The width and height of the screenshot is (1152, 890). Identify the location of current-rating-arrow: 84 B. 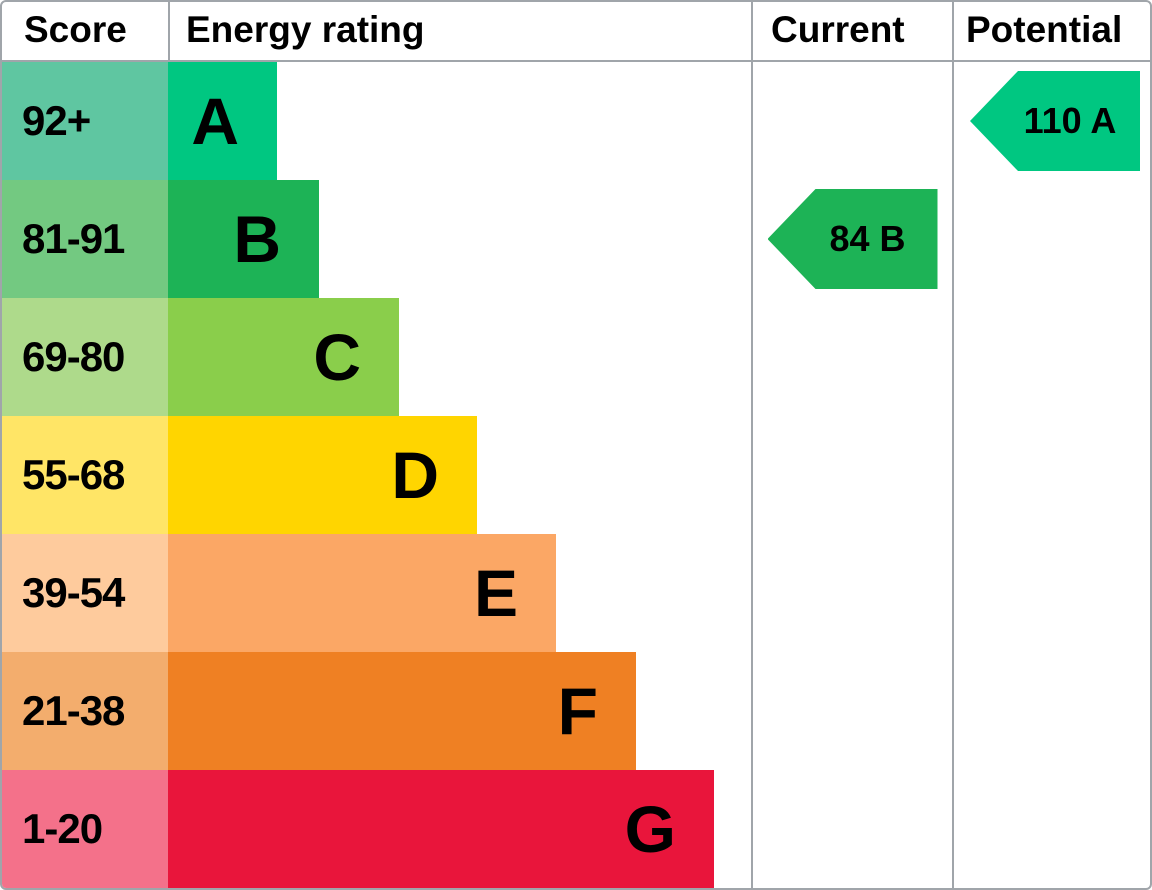
(852, 239).